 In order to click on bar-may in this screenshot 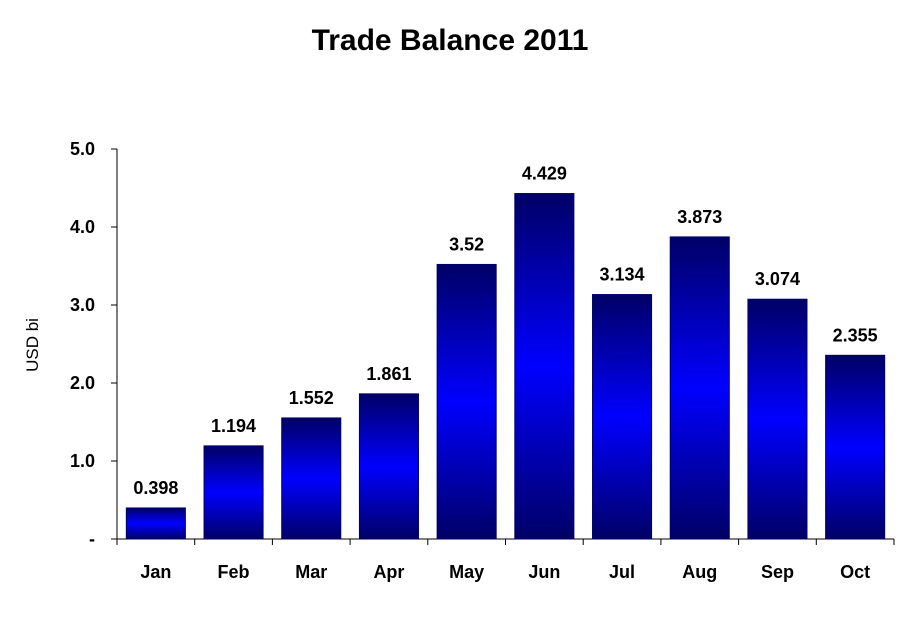, I will do `click(466, 401)`.